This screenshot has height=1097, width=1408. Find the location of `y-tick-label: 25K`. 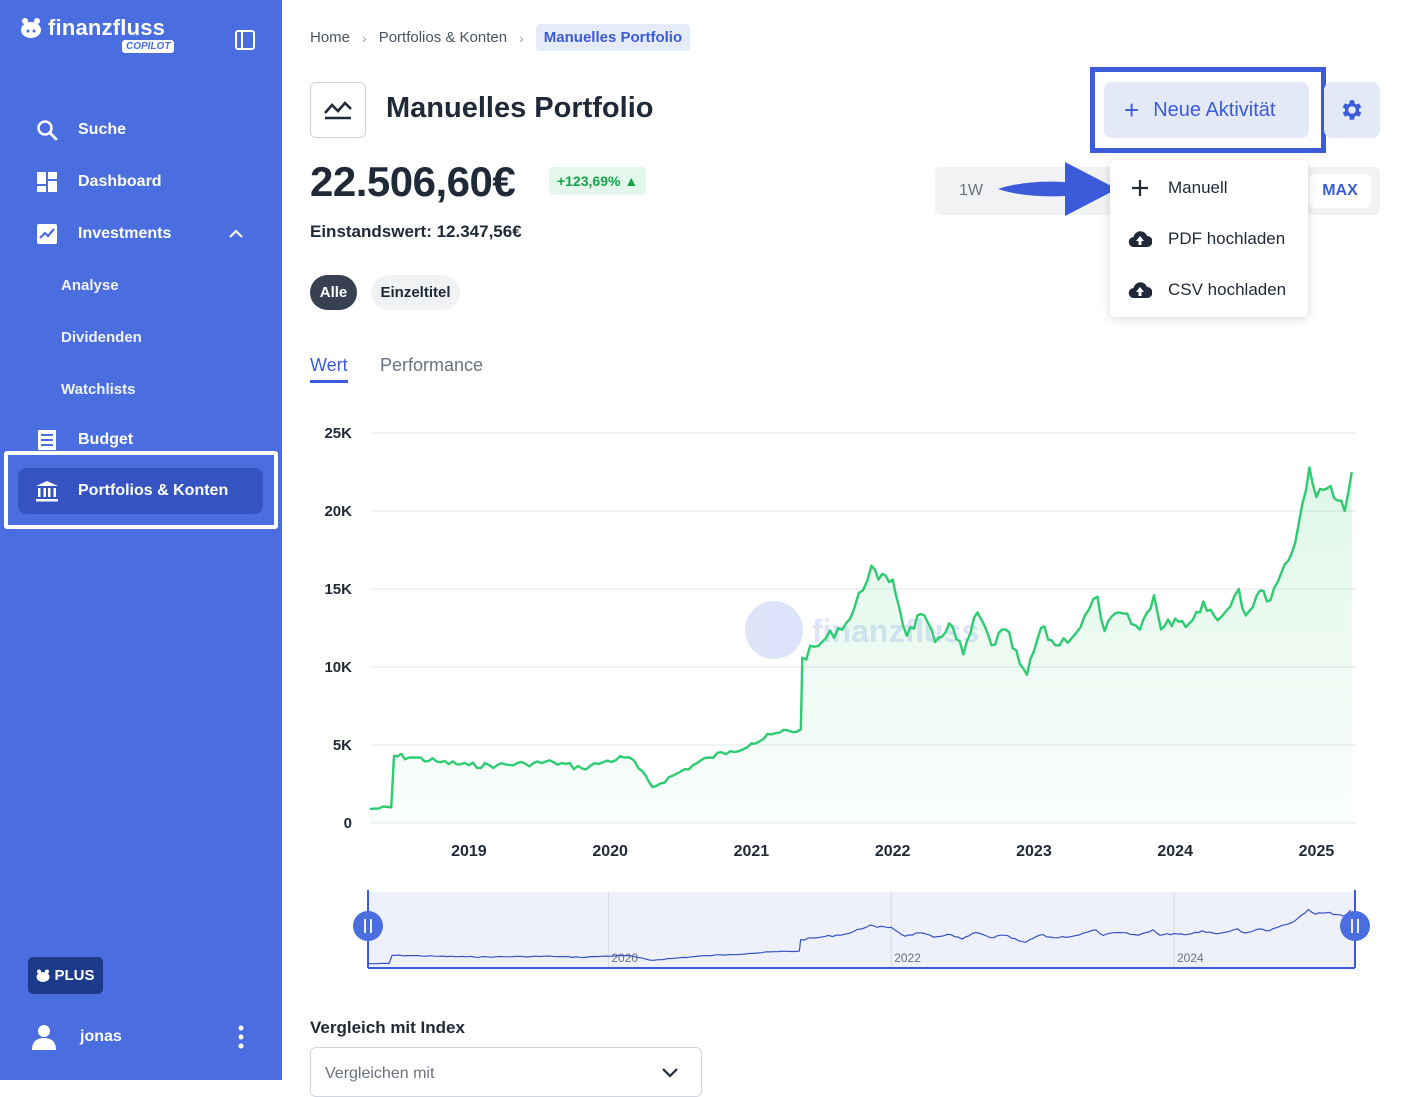

y-tick-label: 25K is located at coordinates (338, 433).